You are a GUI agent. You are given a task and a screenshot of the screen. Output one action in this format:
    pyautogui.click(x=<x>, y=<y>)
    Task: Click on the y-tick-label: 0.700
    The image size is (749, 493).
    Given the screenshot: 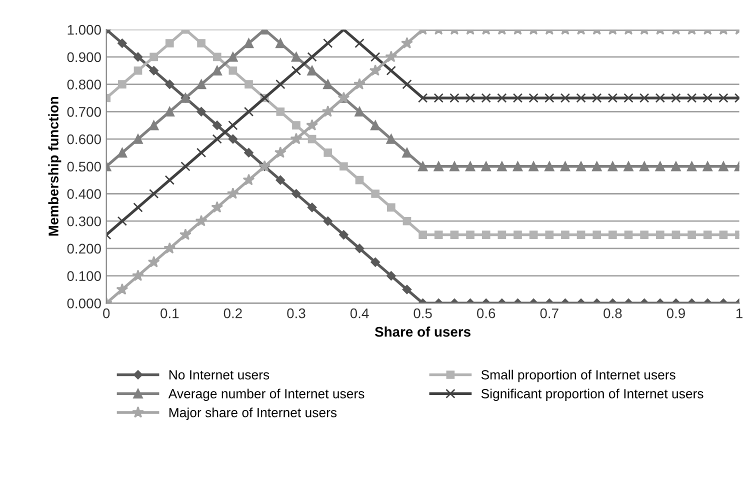 What is the action you would take?
    pyautogui.click(x=84, y=112)
    